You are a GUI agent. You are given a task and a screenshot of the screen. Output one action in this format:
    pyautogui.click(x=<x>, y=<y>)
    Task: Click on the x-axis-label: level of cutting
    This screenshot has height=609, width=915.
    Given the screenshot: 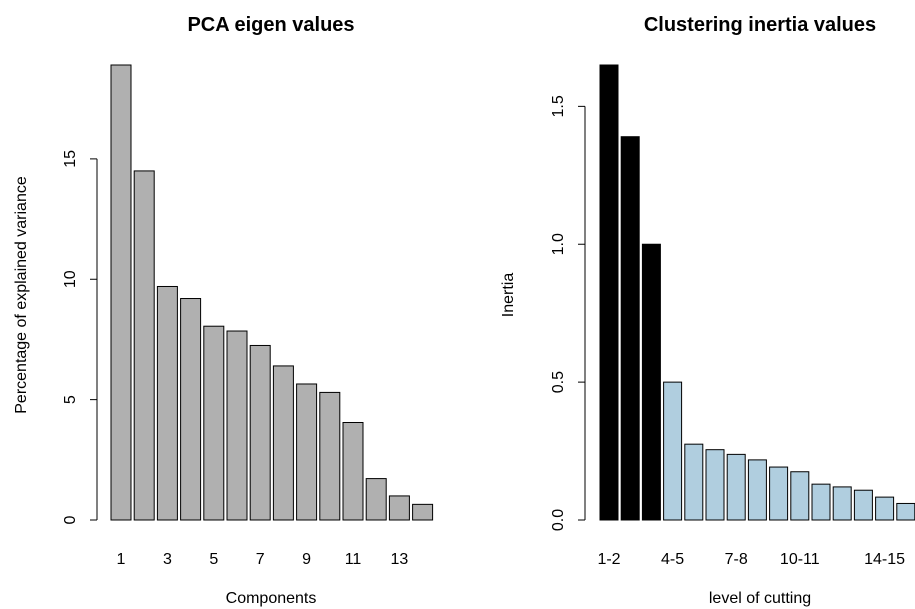 What is the action you would take?
    pyautogui.click(x=760, y=598)
    